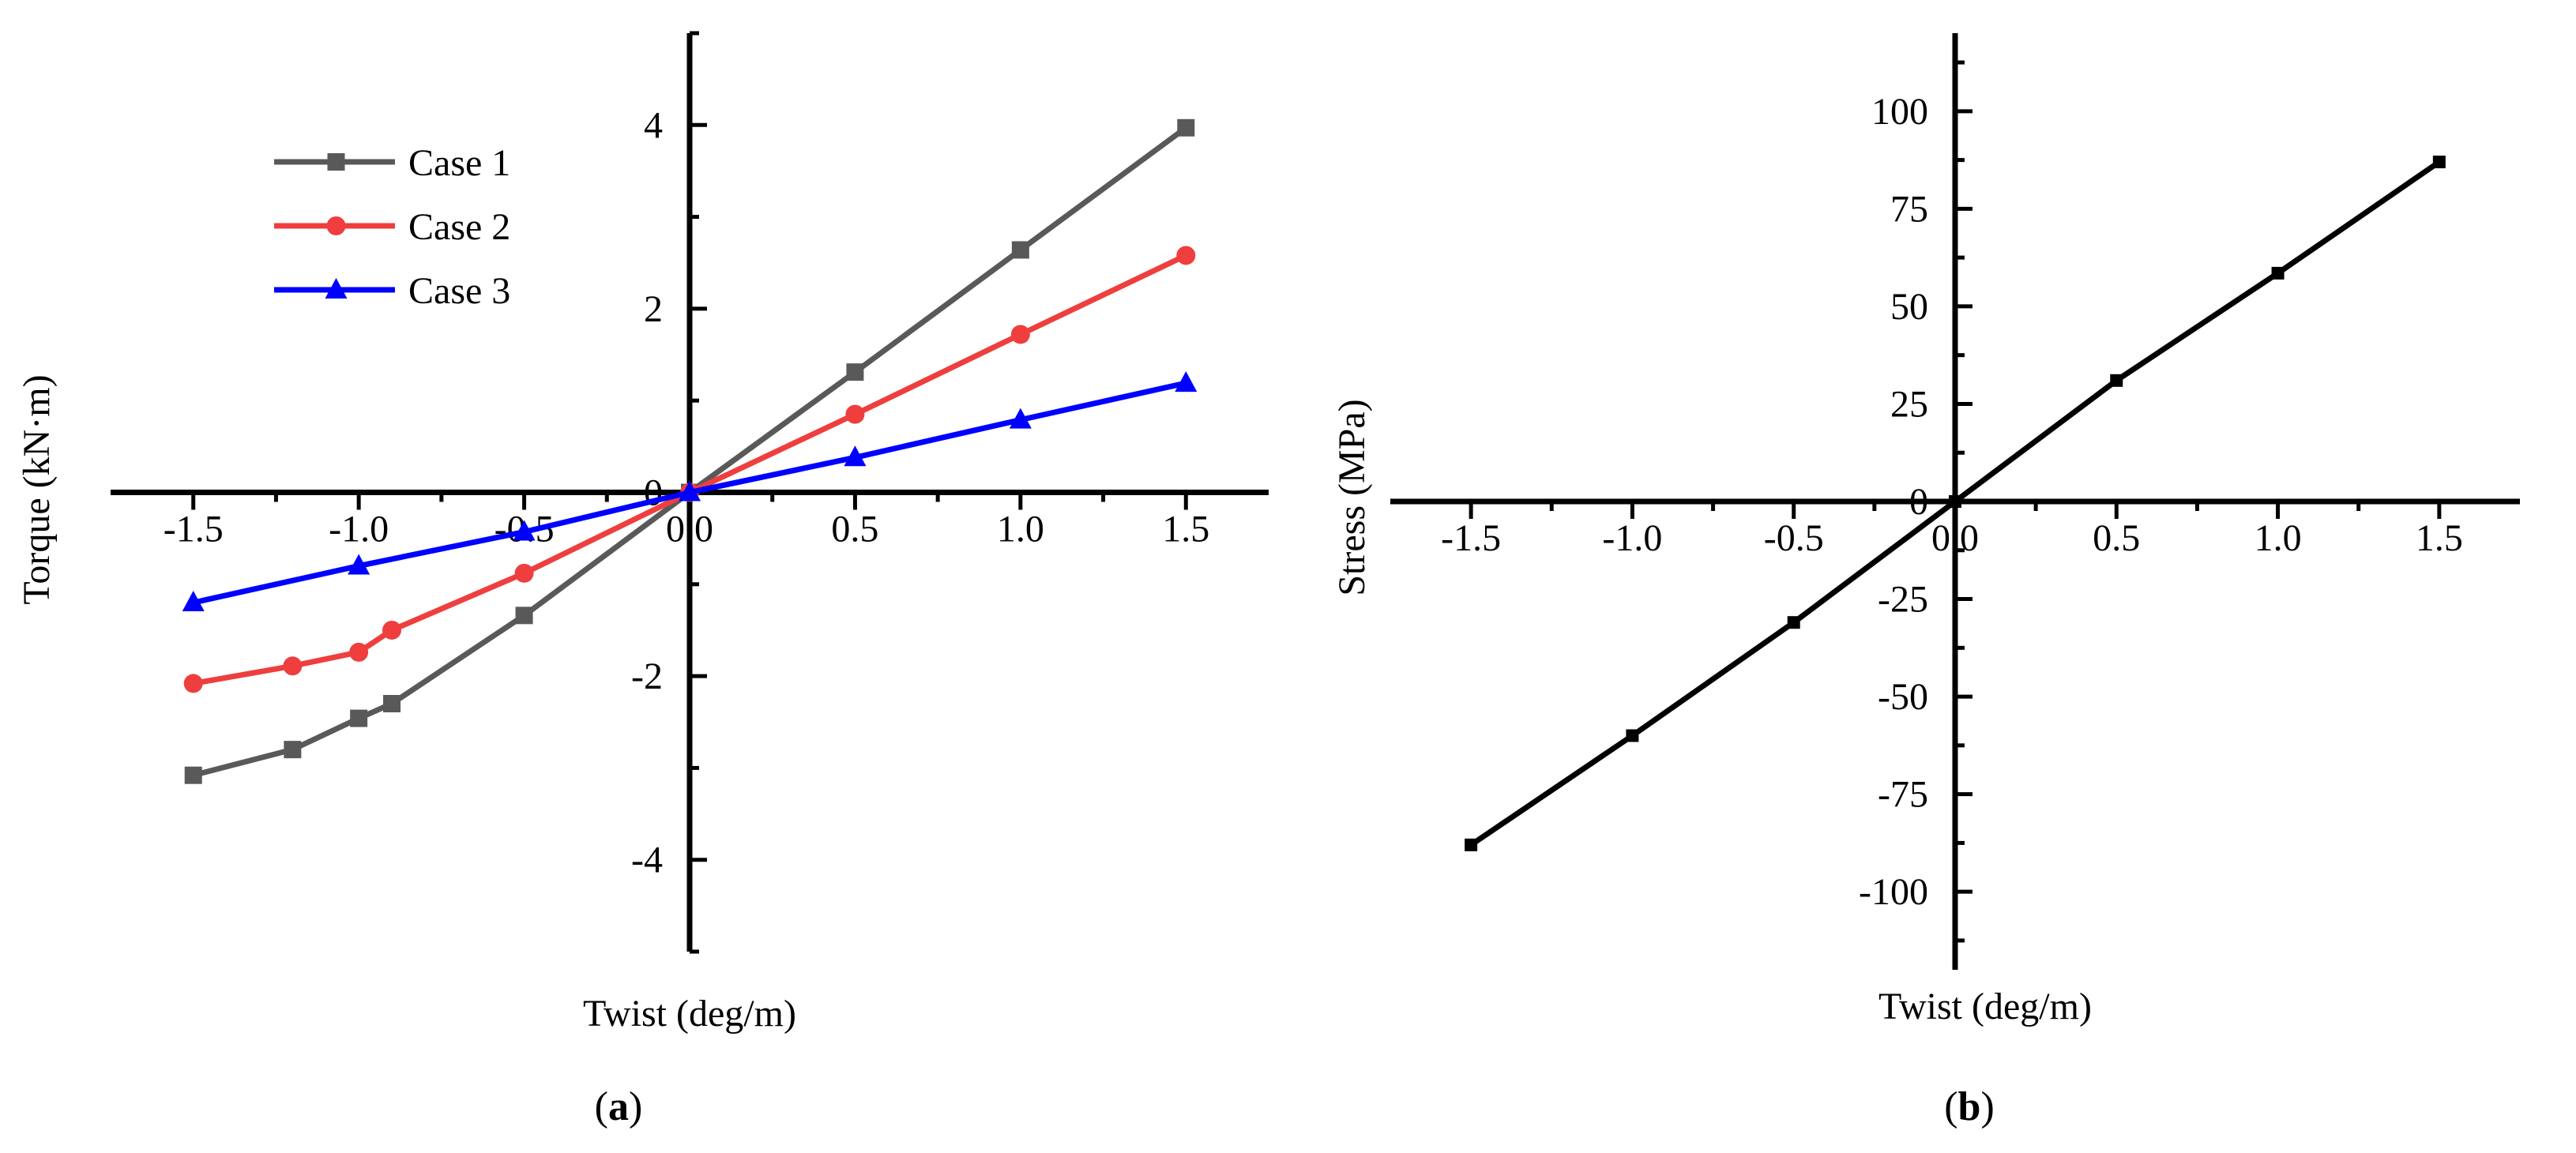 The height and width of the screenshot is (1153, 2576). What do you see at coordinates (1903, 697) in the screenshot?
I see `chart-b-y-tick-label: -50` at bounding box center [1903, 697].